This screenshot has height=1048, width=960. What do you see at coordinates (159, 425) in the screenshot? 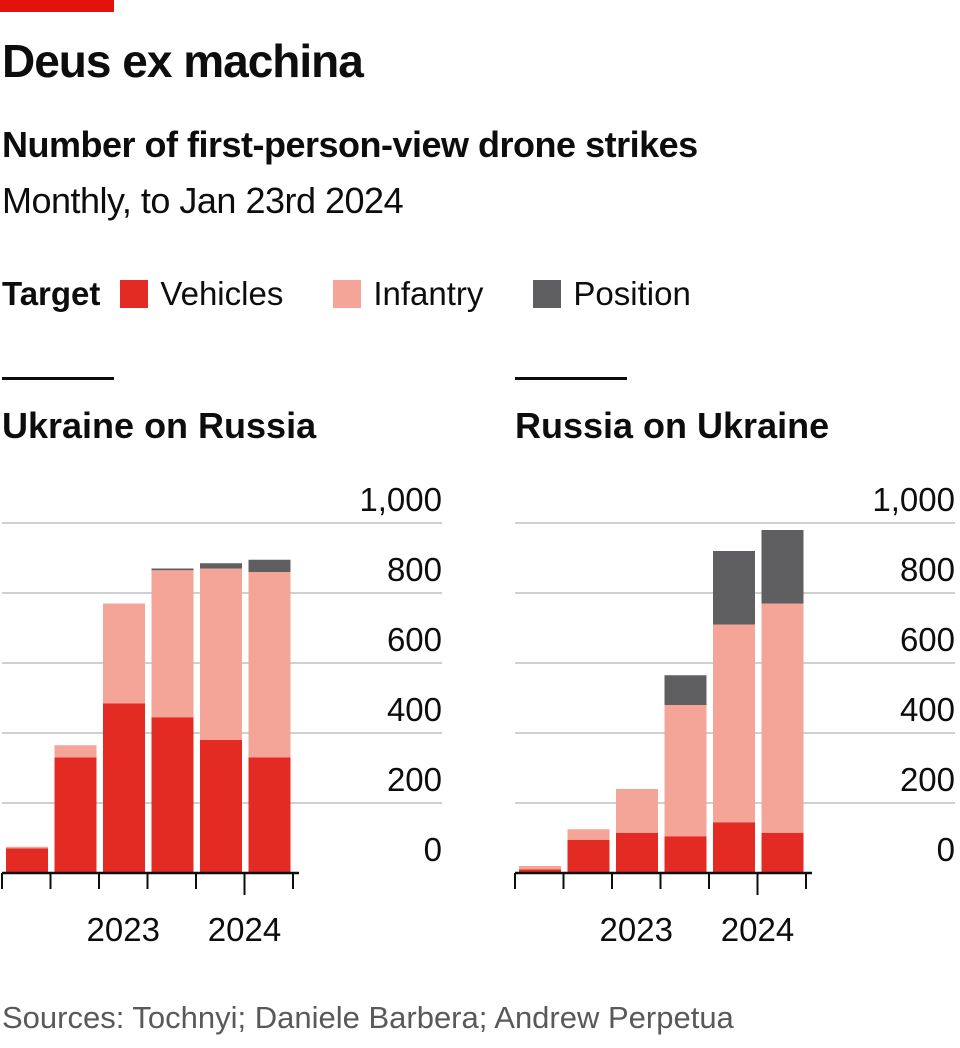
I see `panel-title: Ukraine on Russia` at bounding box center [159, 425].